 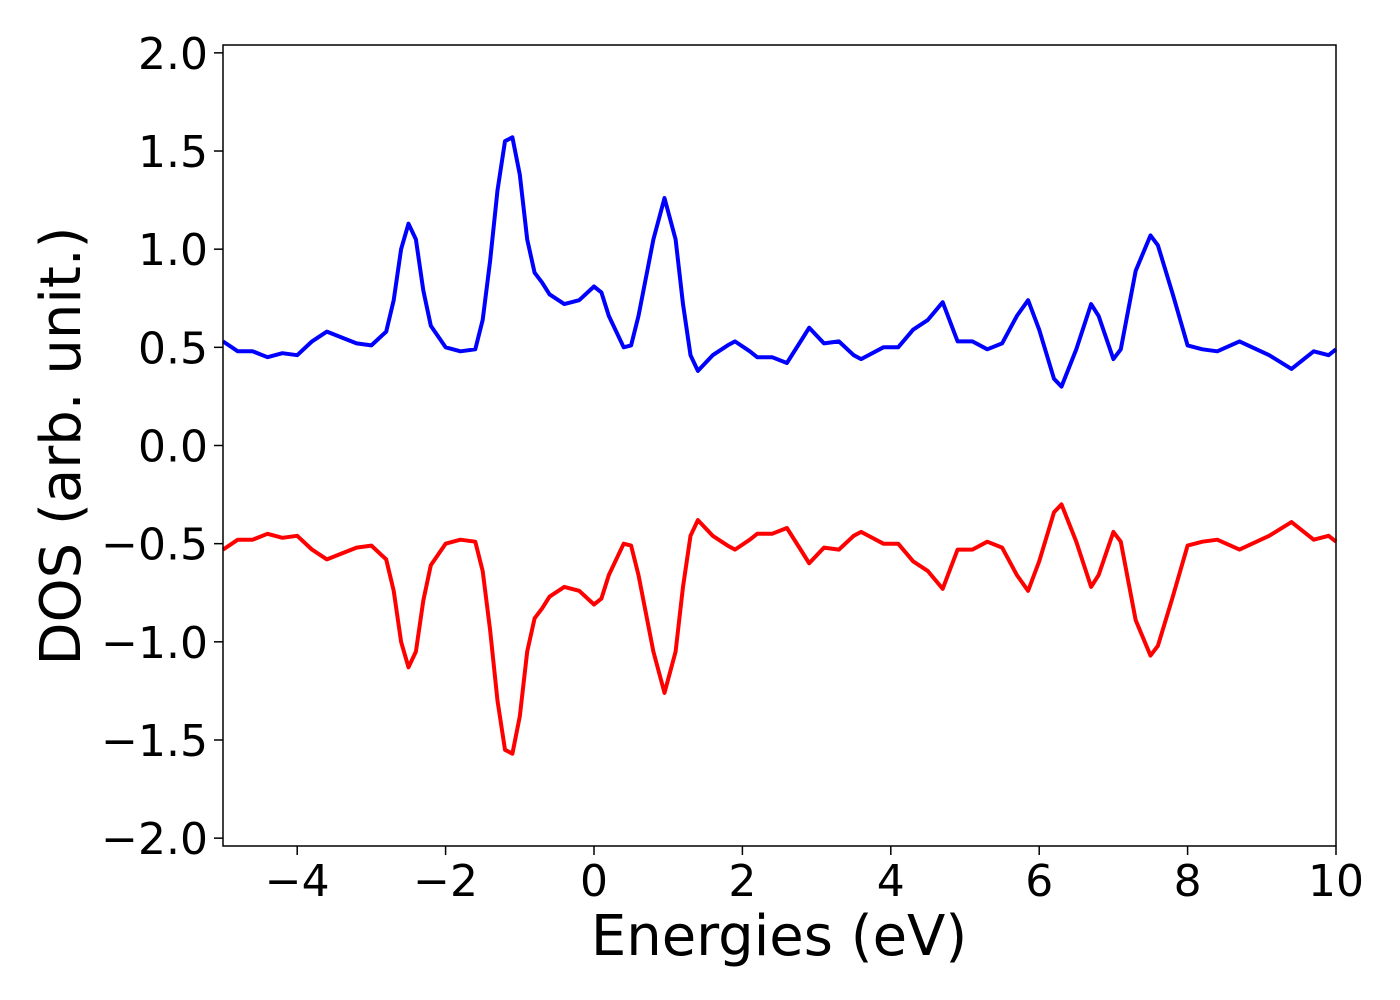 I want to click on y-tick-label: 0.0, so click(x=173, y=447).